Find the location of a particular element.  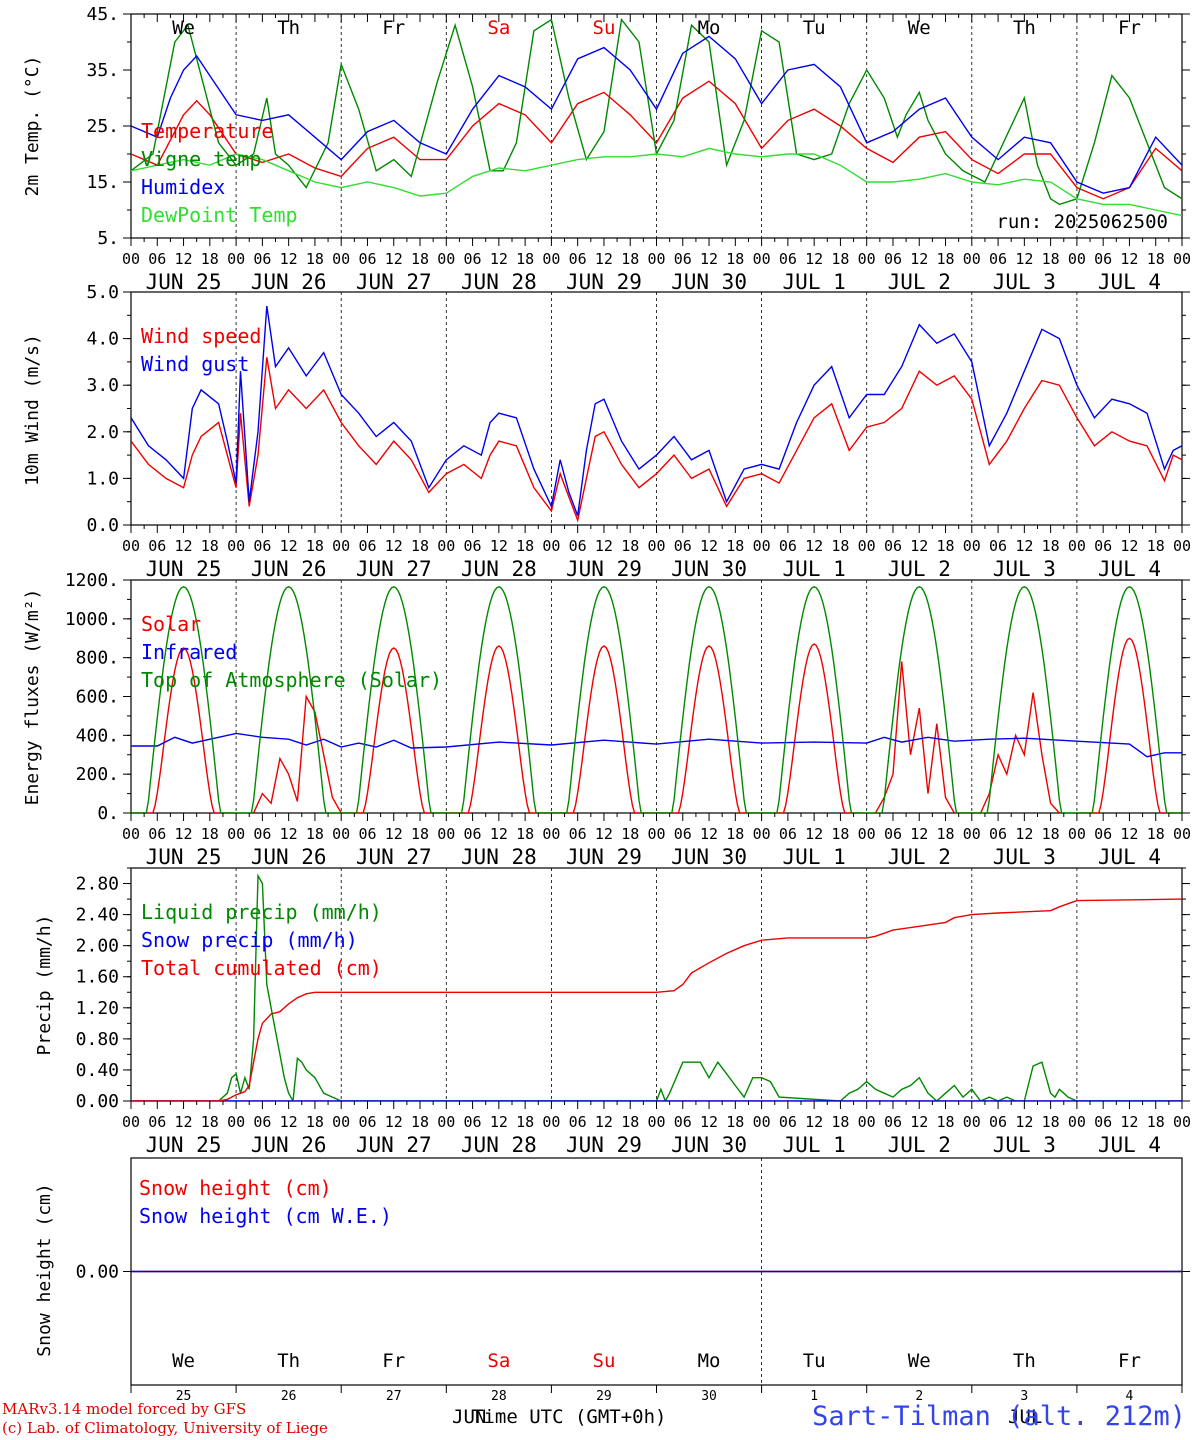

series-top-of-atmosphere-solar is located at coordinates (656, 699).